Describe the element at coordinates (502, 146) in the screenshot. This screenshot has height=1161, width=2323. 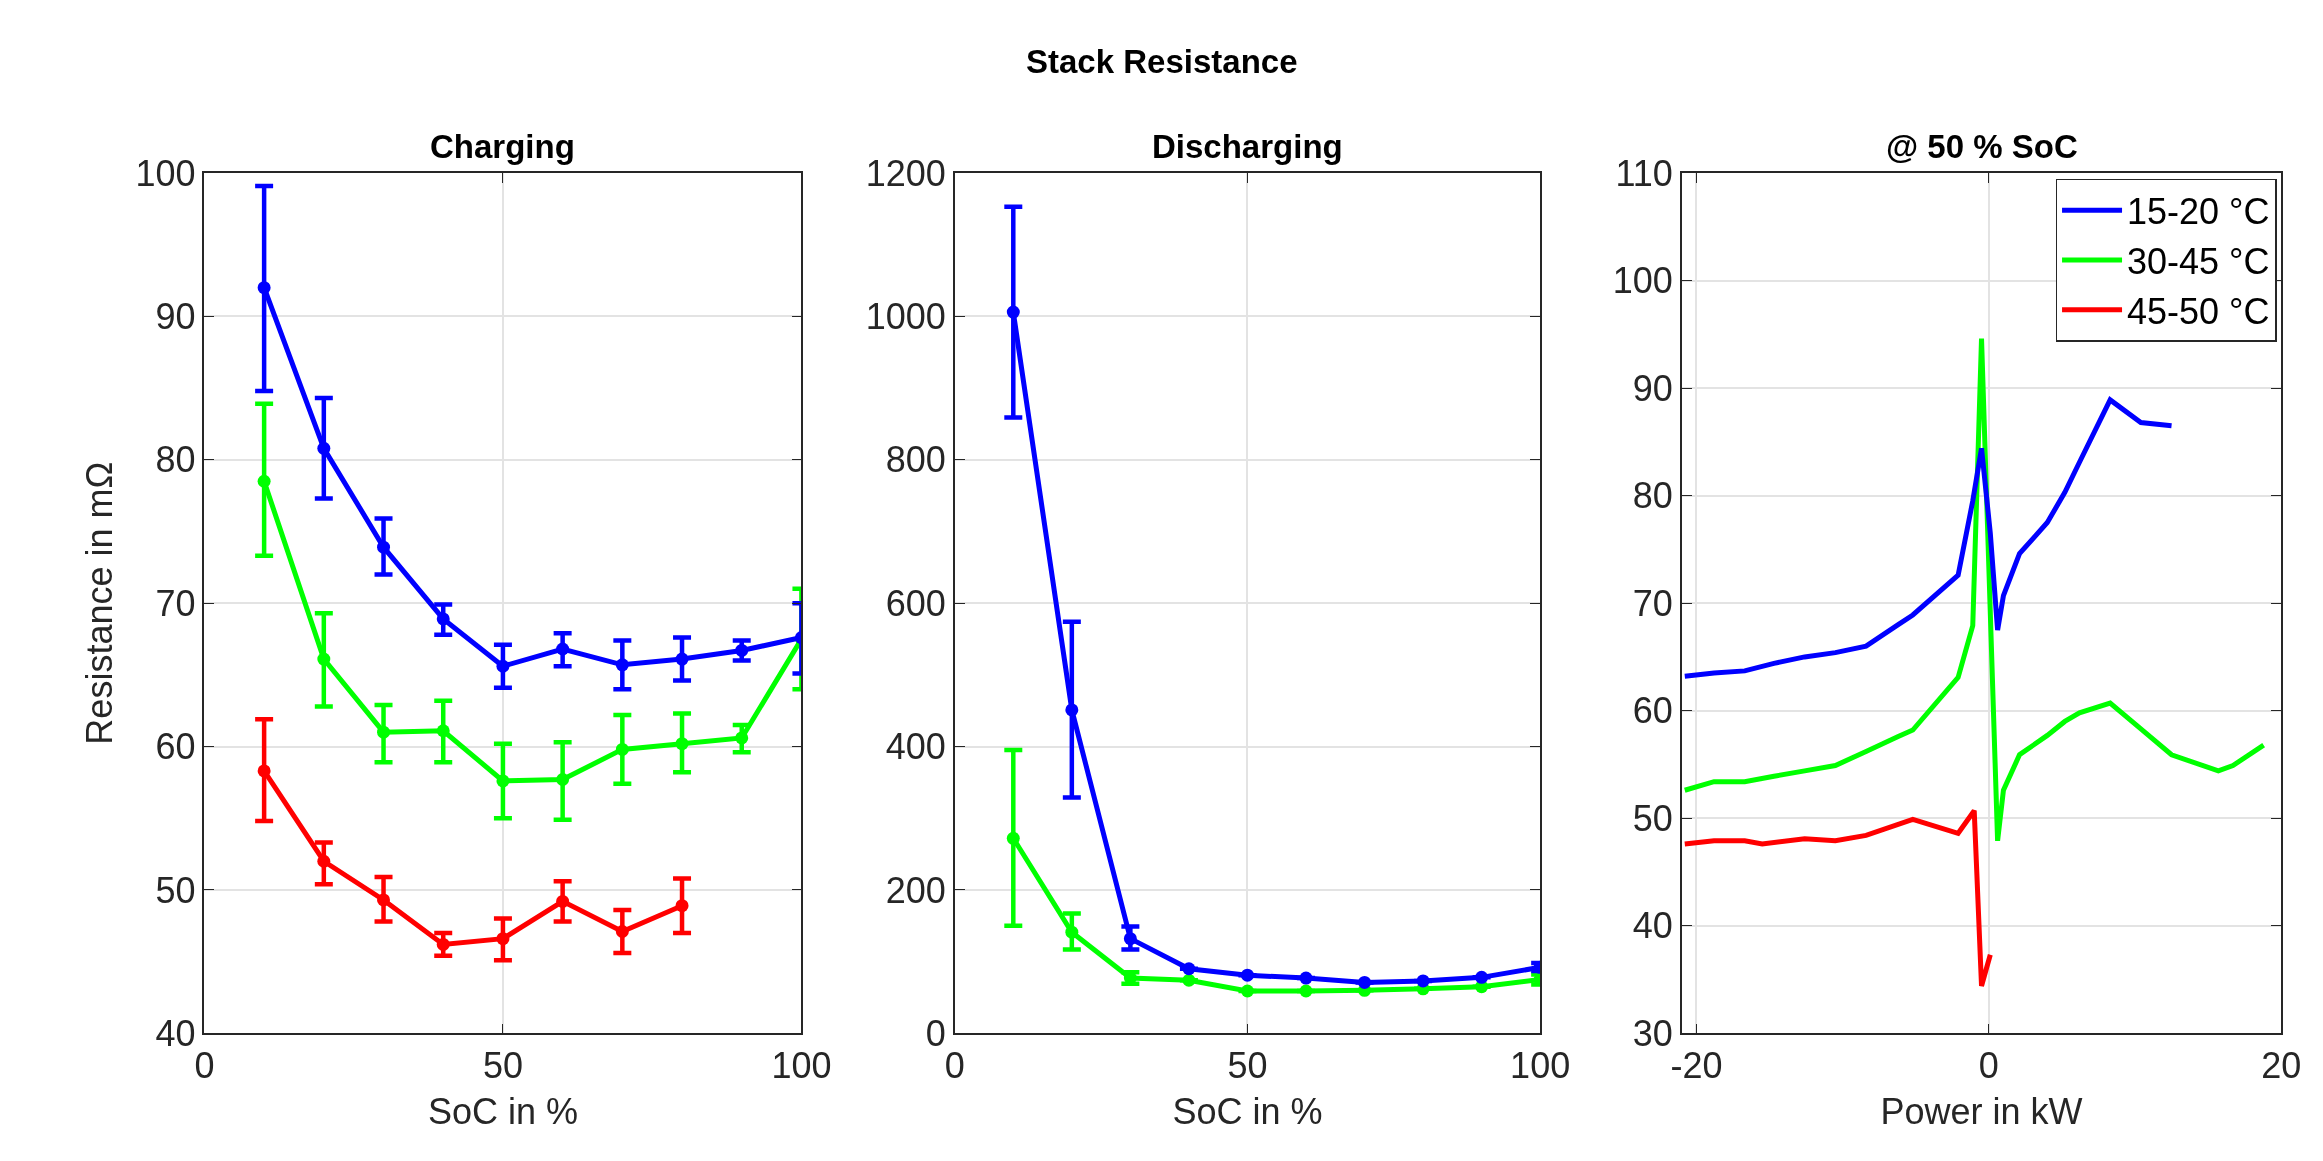
I see `chart-title: Charging` at that location.